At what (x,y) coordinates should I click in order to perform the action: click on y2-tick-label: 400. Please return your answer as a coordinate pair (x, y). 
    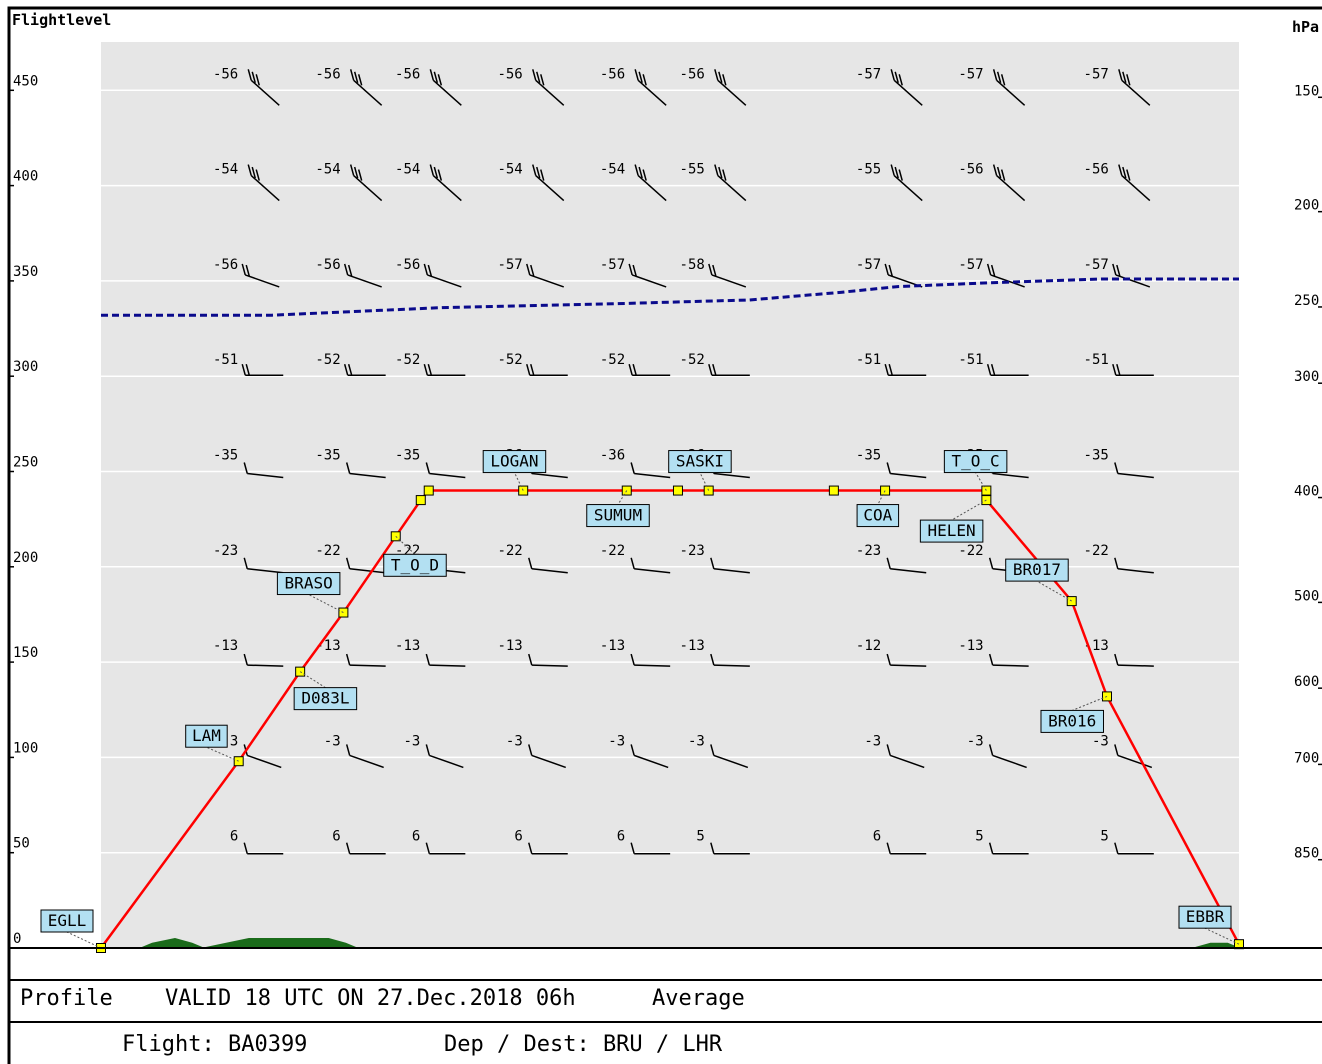
    Looking at the image, I should click on (1306, 492).